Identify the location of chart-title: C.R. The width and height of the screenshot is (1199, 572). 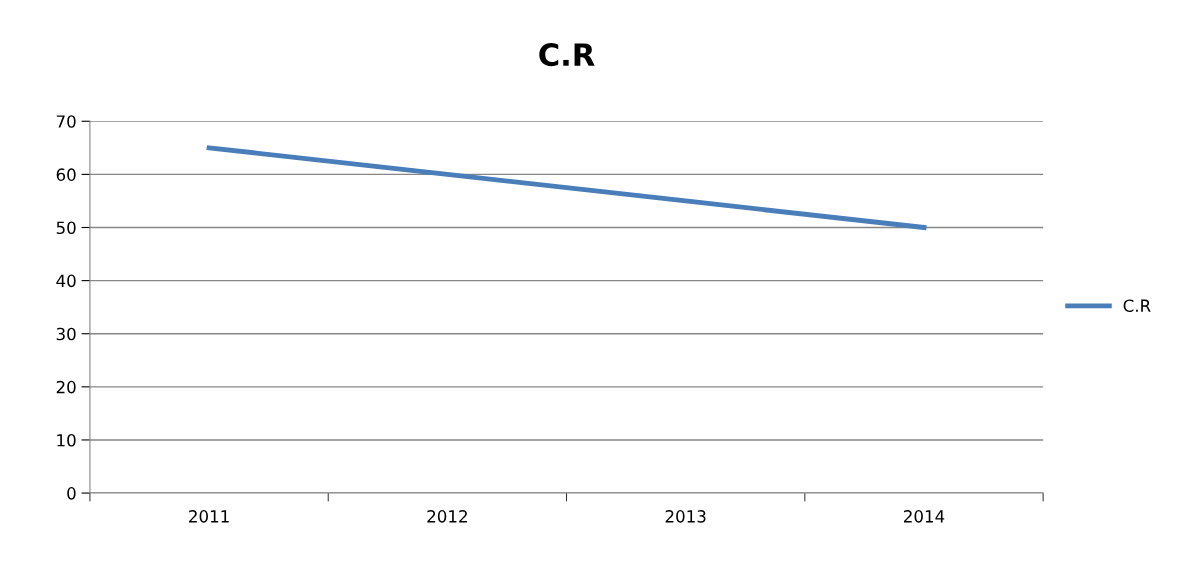
(567, 55).